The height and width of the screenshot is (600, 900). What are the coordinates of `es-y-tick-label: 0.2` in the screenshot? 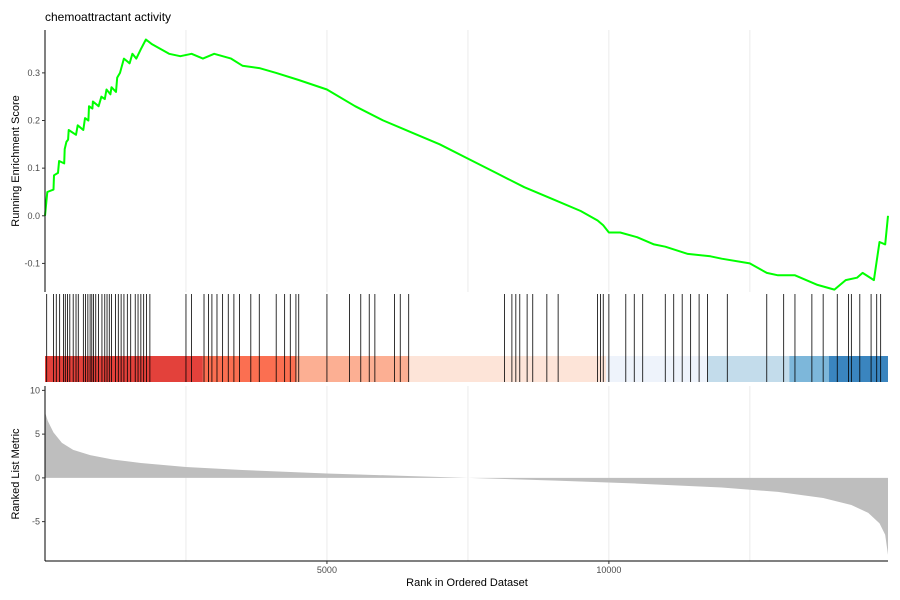 It's located at (33, 121).